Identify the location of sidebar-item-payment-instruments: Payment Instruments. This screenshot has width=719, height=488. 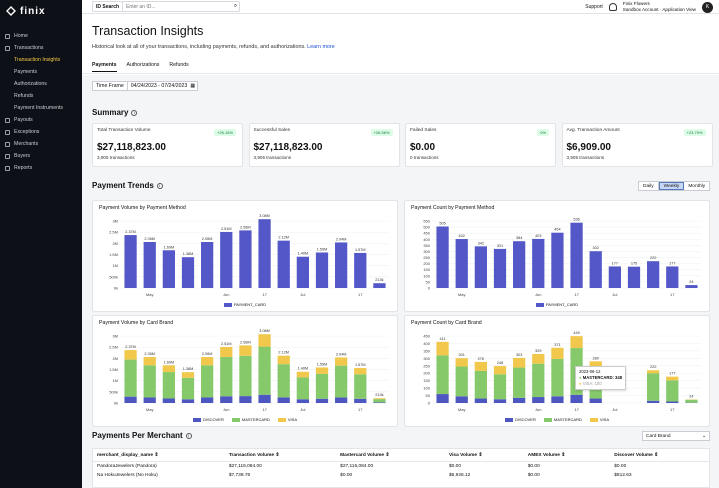
(41, 108).